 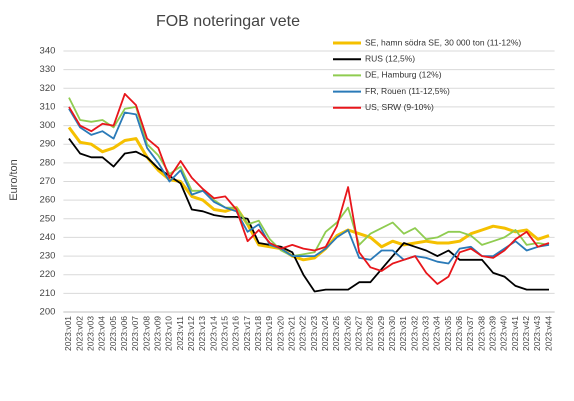 I want to click on x-tick-label: 2023:v04, so click(x=102, y=333).